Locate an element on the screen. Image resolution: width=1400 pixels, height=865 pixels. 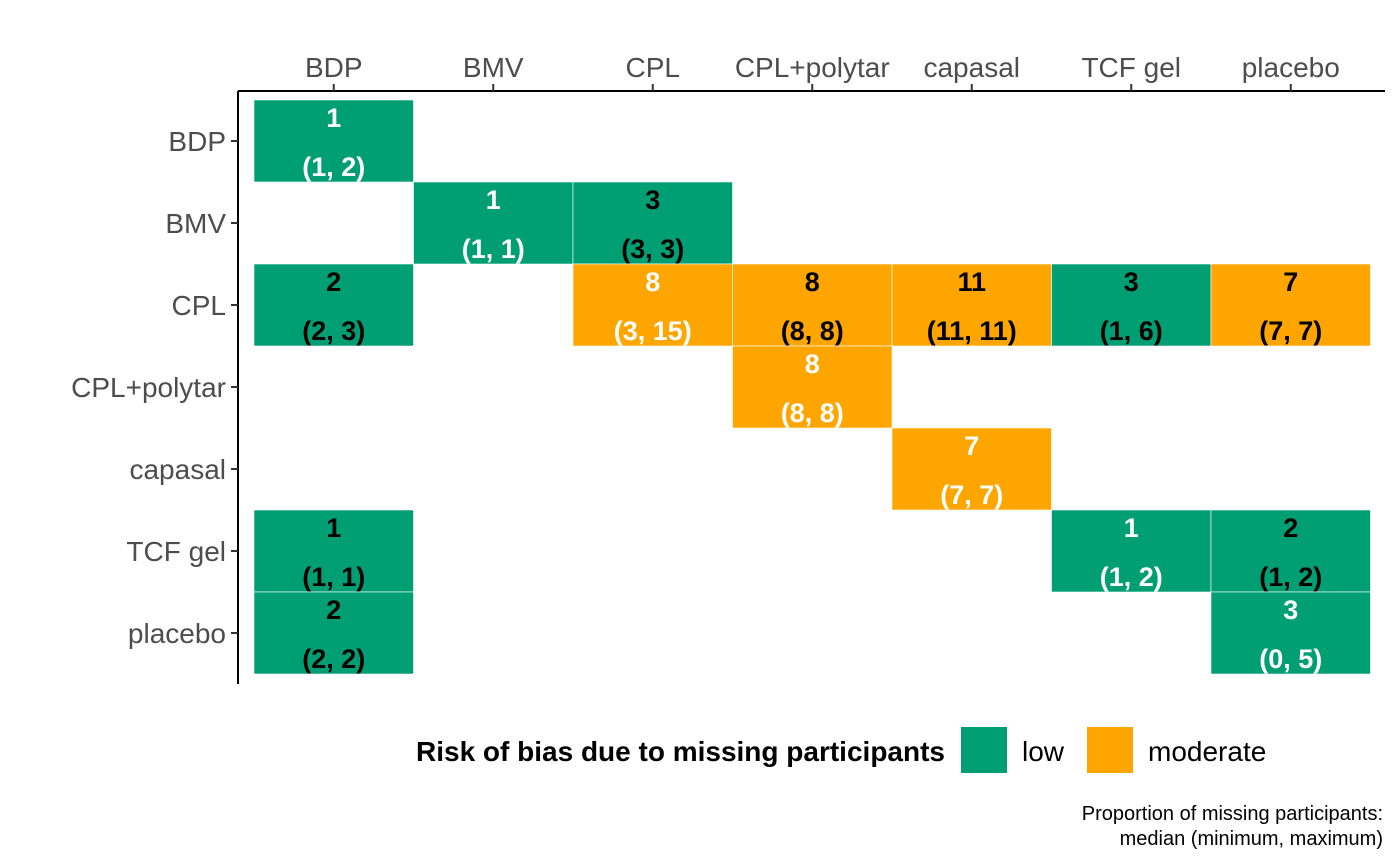
cell-cpl-placebo: 7 (7, 7) is located at coordinates (1290, 305).